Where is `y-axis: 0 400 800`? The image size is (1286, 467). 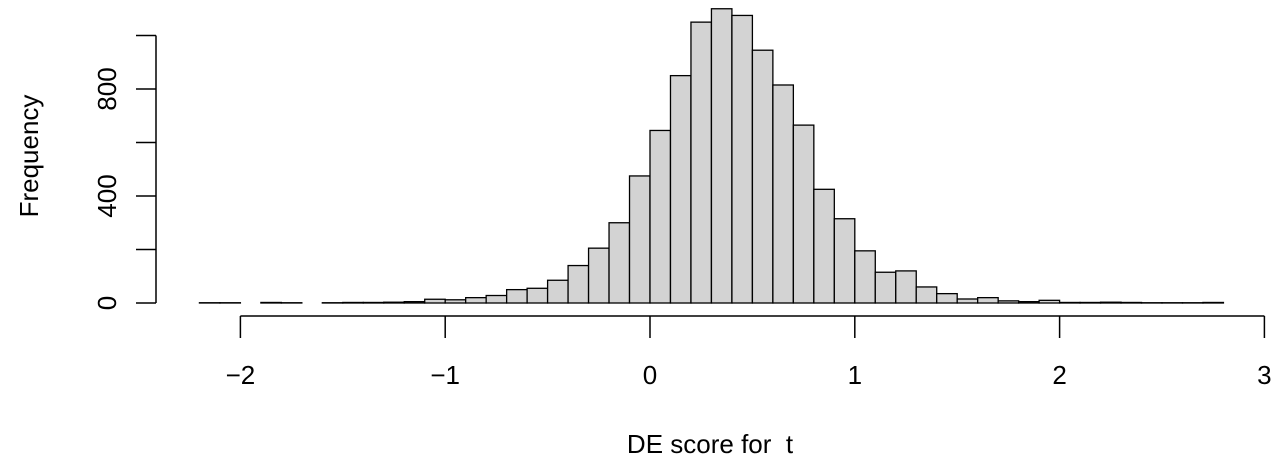 y-axis: 0 400 800 is located at coordinates (124, 172).